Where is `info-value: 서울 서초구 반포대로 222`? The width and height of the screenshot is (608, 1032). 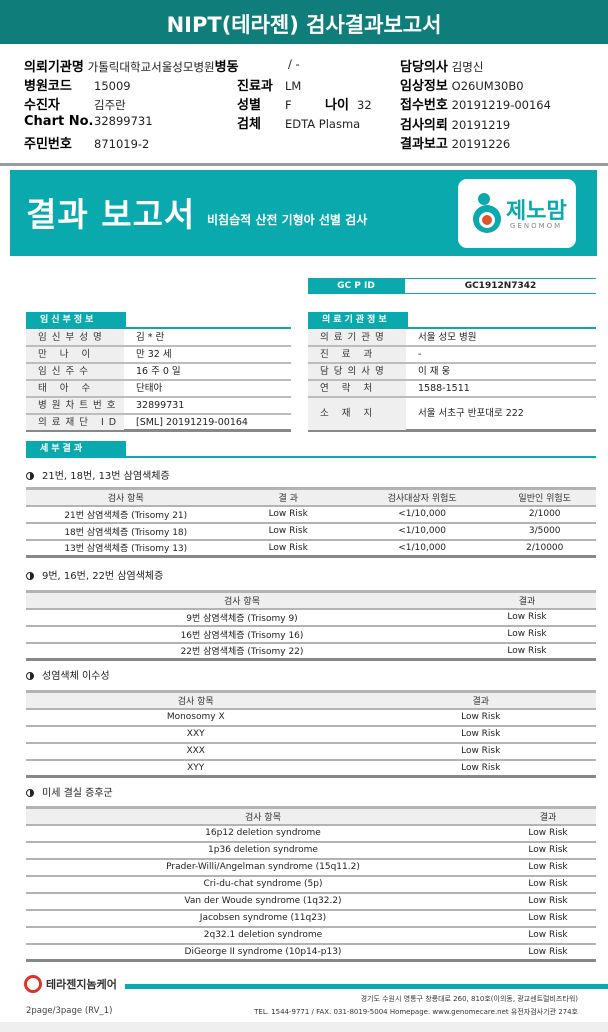
info-value: 서울 서초구 반포대로 222 is located at coordinates (471, 413).